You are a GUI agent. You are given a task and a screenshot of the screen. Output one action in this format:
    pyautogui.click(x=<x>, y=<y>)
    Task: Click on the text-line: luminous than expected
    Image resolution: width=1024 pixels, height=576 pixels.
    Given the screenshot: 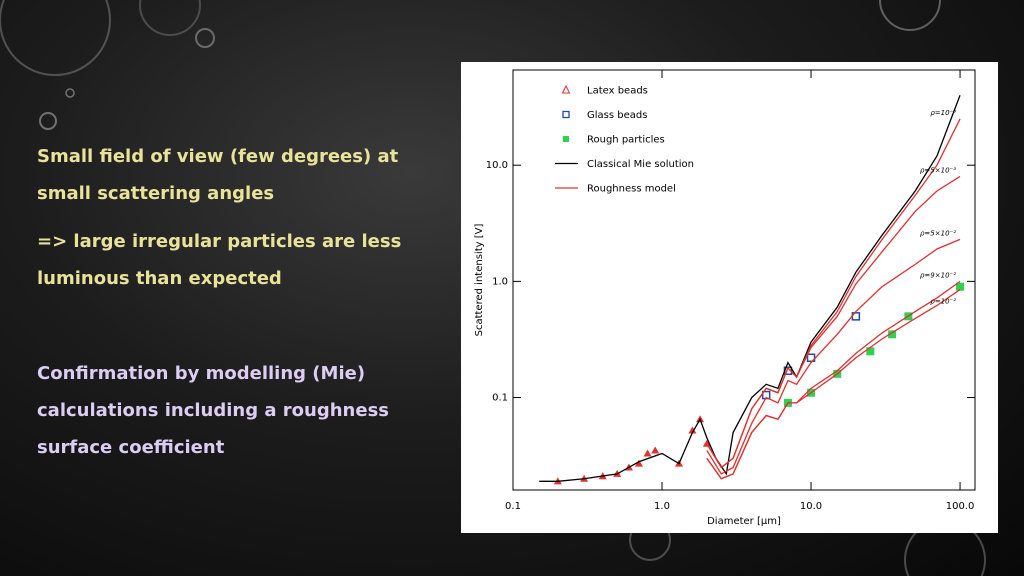 What is the action you would take?
    pyautogui.click(x=159, y=278)
    